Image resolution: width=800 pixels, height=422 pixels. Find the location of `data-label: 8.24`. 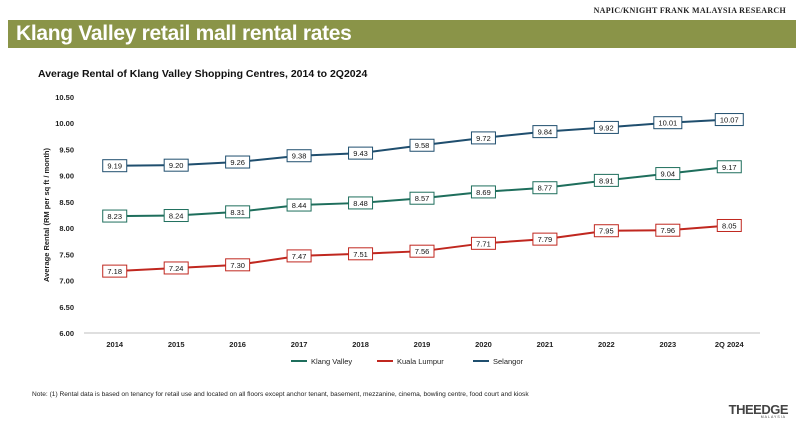

data-label: 8.24 is located at coordinates (176, 216).